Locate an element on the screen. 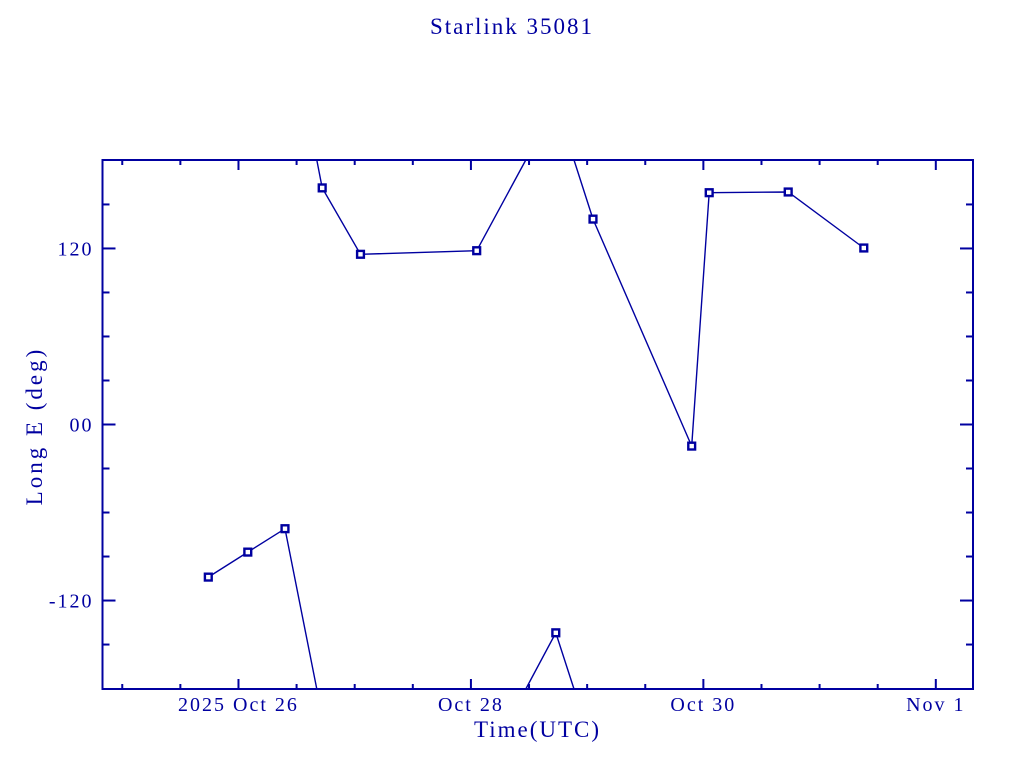 The width and height of the screenshot is (1024, 768). x-tick-label: Nov 1 is located at coordinates (935, 705).